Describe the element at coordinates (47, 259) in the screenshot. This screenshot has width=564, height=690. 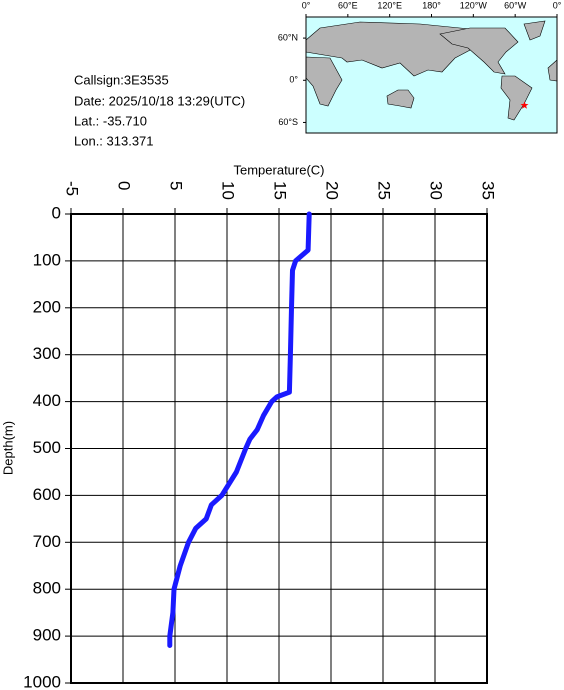
I see `y-tick-label: 100` at that location.